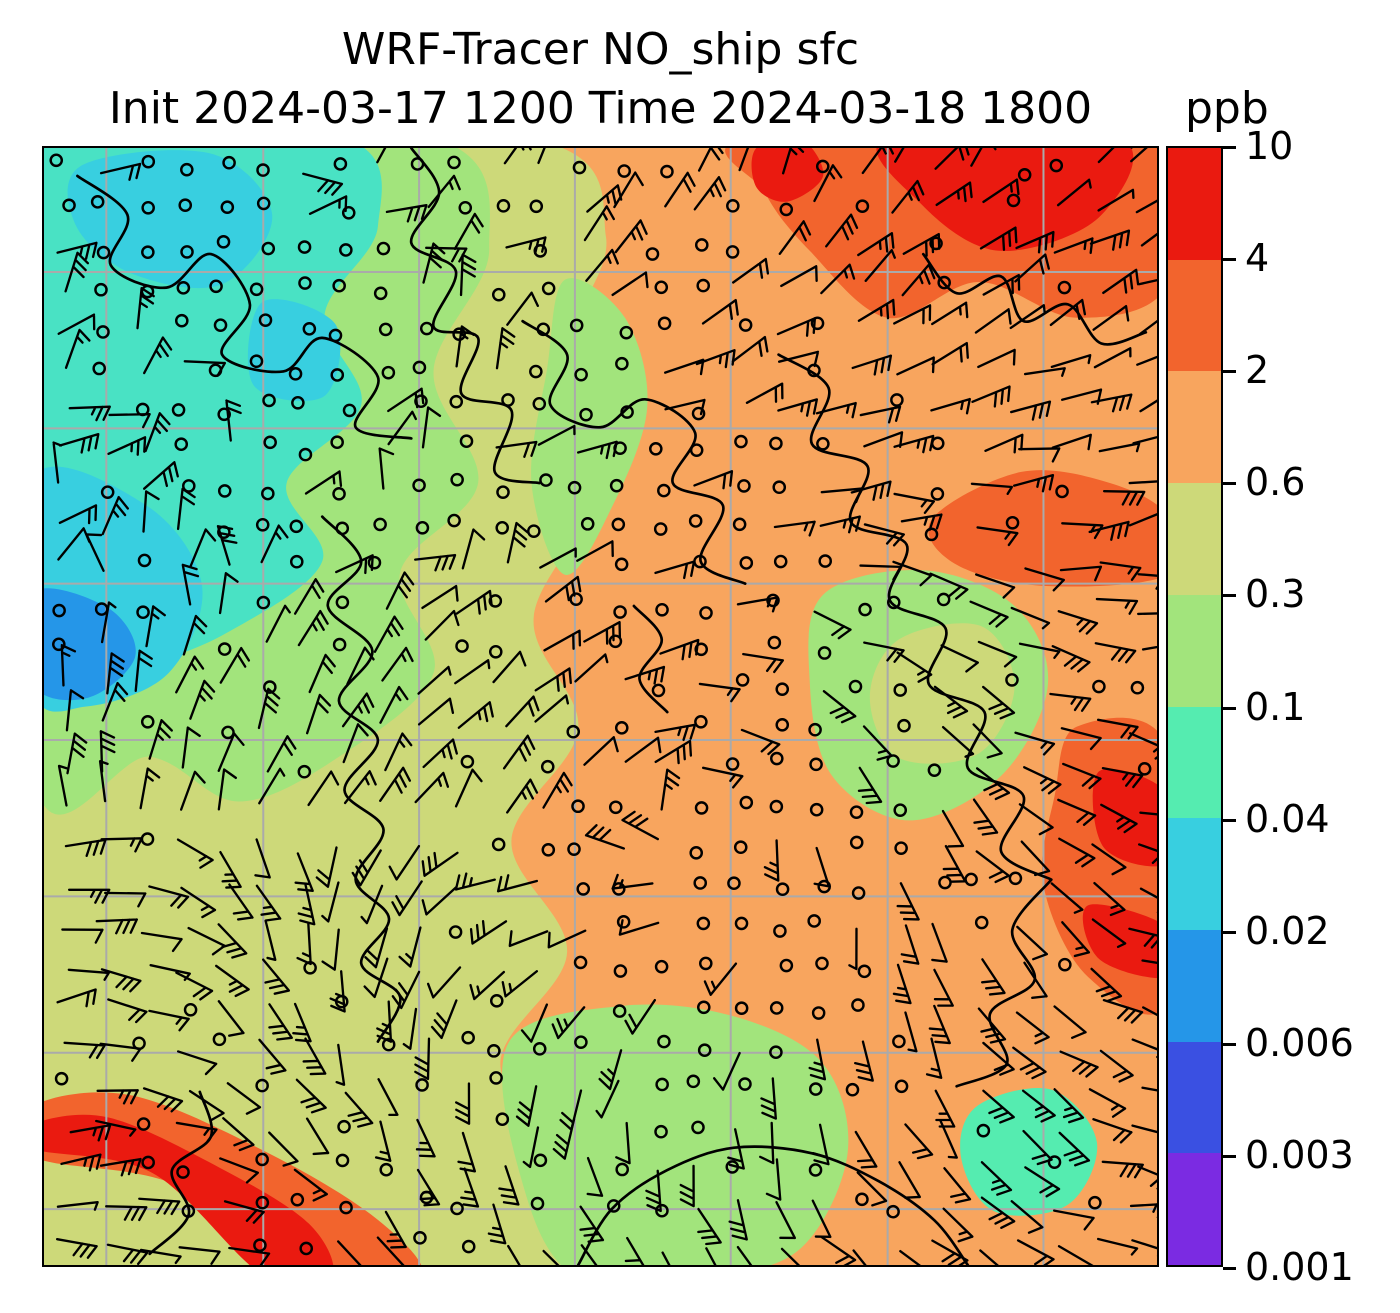 This screenshot has width=1400, height=1313. What do you see at coordinates (1229, 260) in the screenshot?
I see `colorbar-tick` at bounding box center [1229, 260].